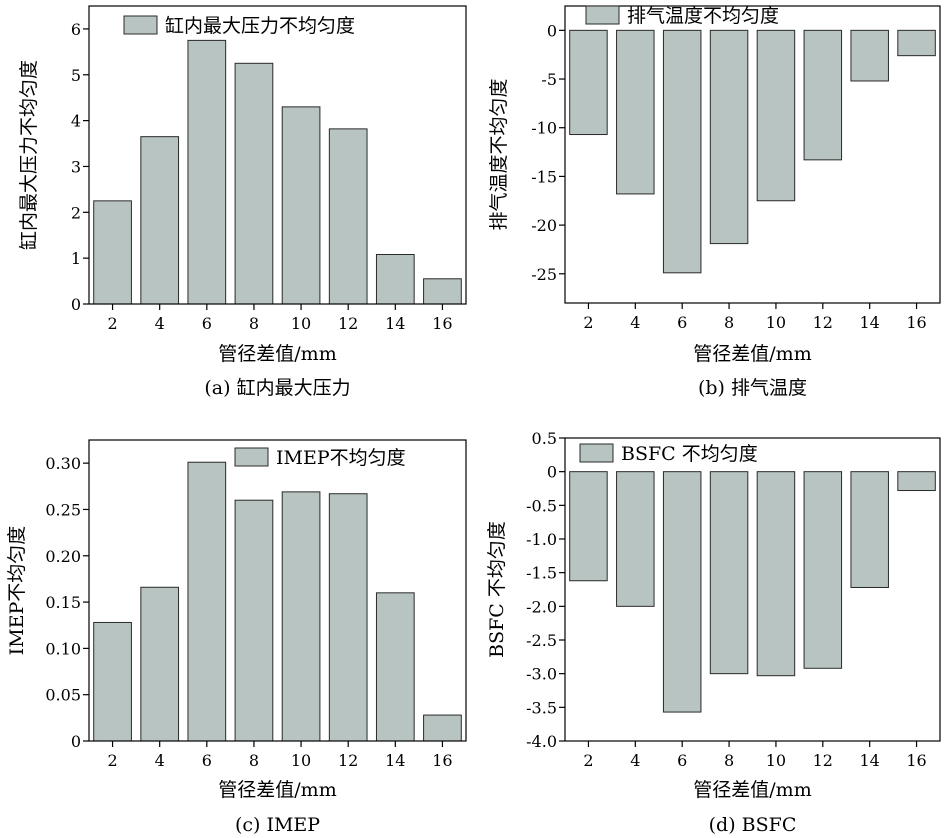  Describe the element at coordinates (442, 323) in the screenshot. I see `xtick-label-a: 16` at that location.